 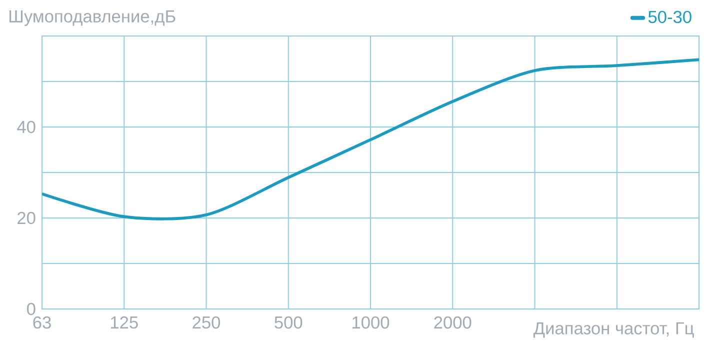 I want to click on y-tick-label: 20, so click(x=27, y=218).